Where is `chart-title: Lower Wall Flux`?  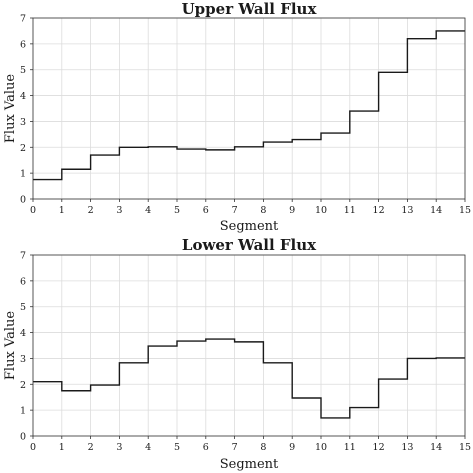
chart-title: Lower Wall Flux is located at coordinates (249, 245).